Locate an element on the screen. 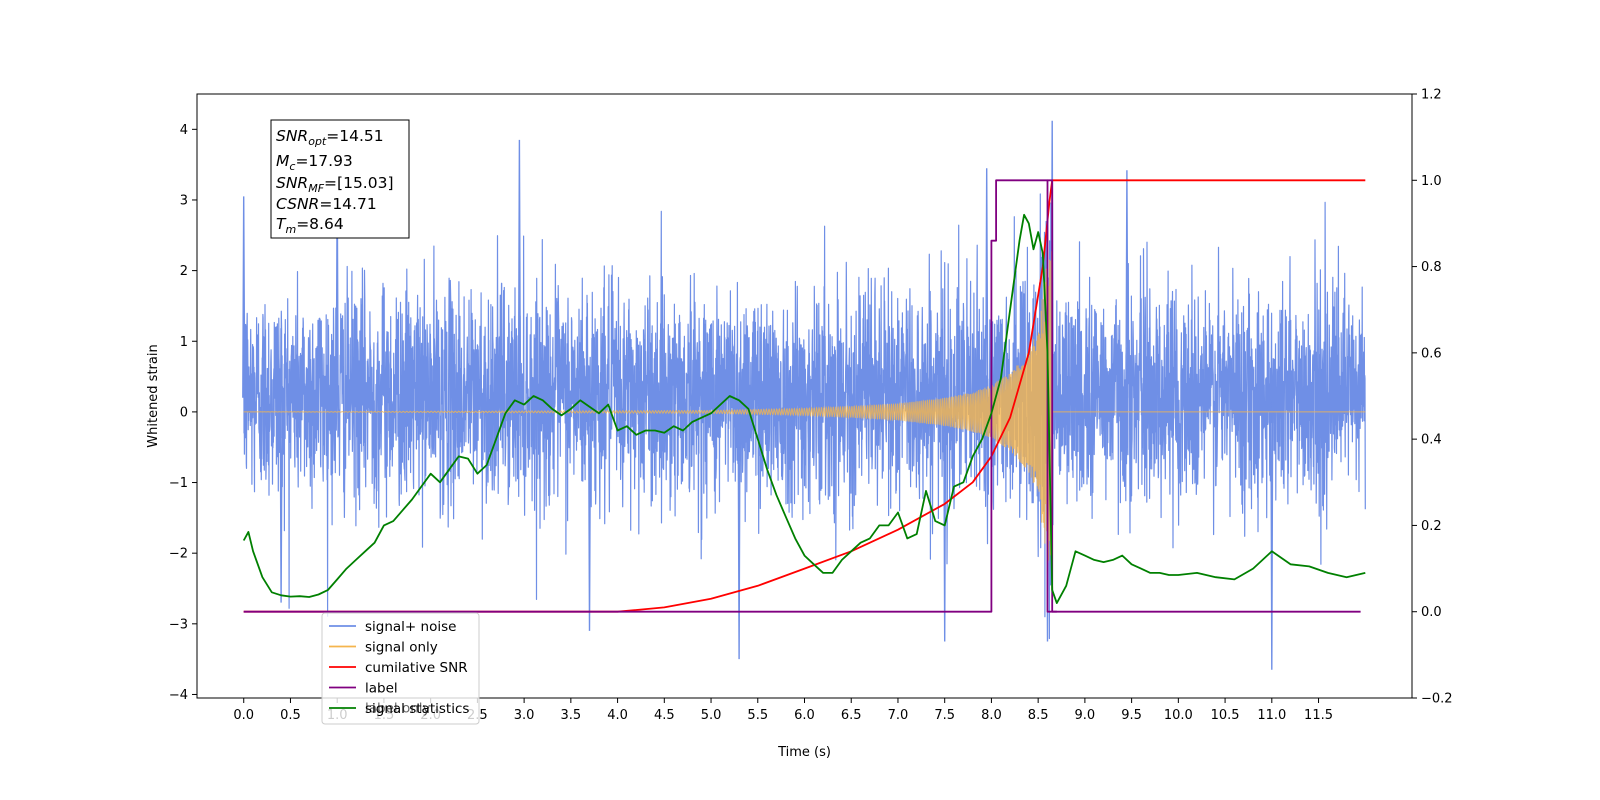 The width and height of the screenshot is (1600, 800). x-tick-label: 8.5 is located at coordinates (1038, 715).